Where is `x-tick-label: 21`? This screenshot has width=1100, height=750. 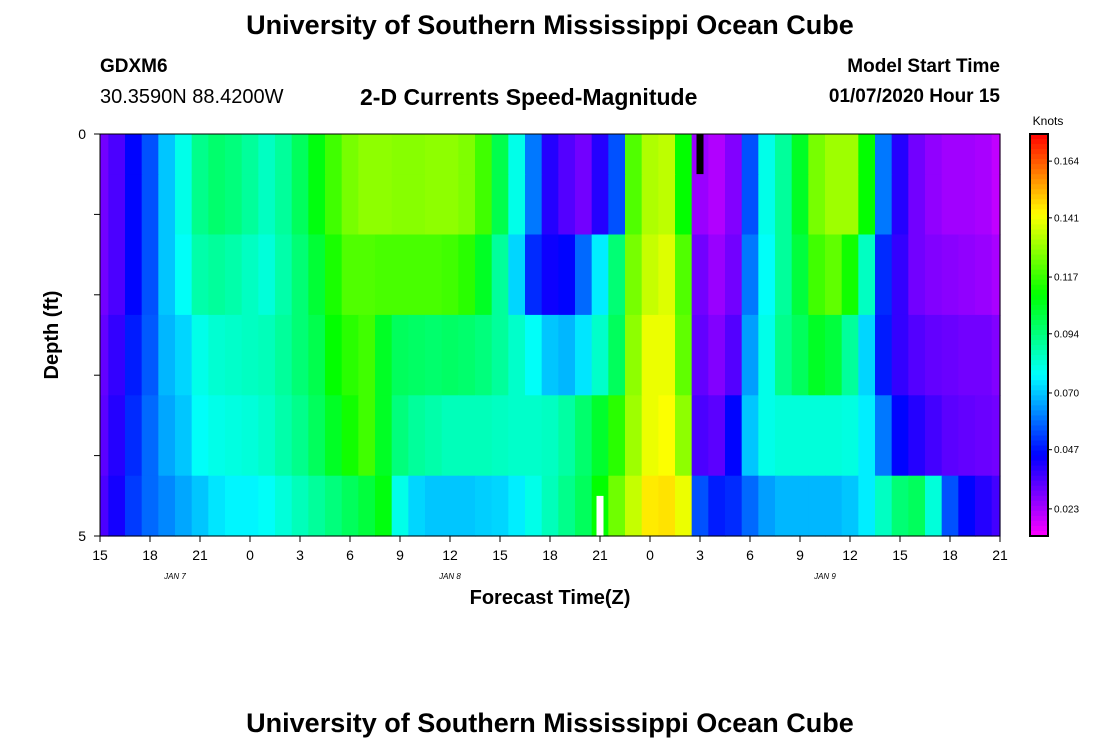 x-tick-label: 21 is located at coordinates (600, 555).